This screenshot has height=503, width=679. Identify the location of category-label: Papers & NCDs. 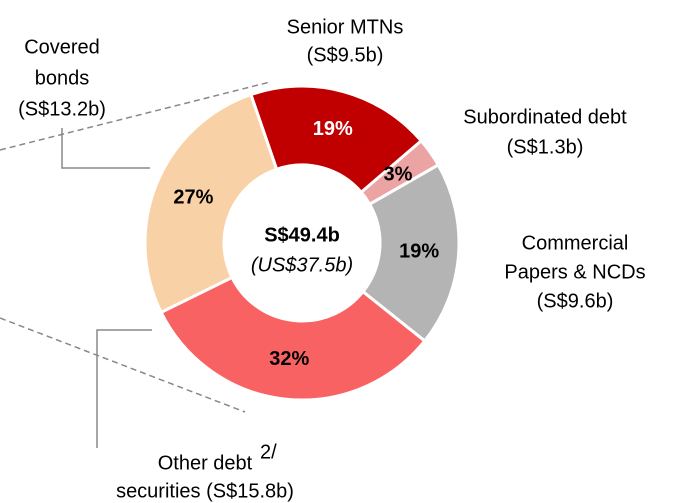
(574, 272).